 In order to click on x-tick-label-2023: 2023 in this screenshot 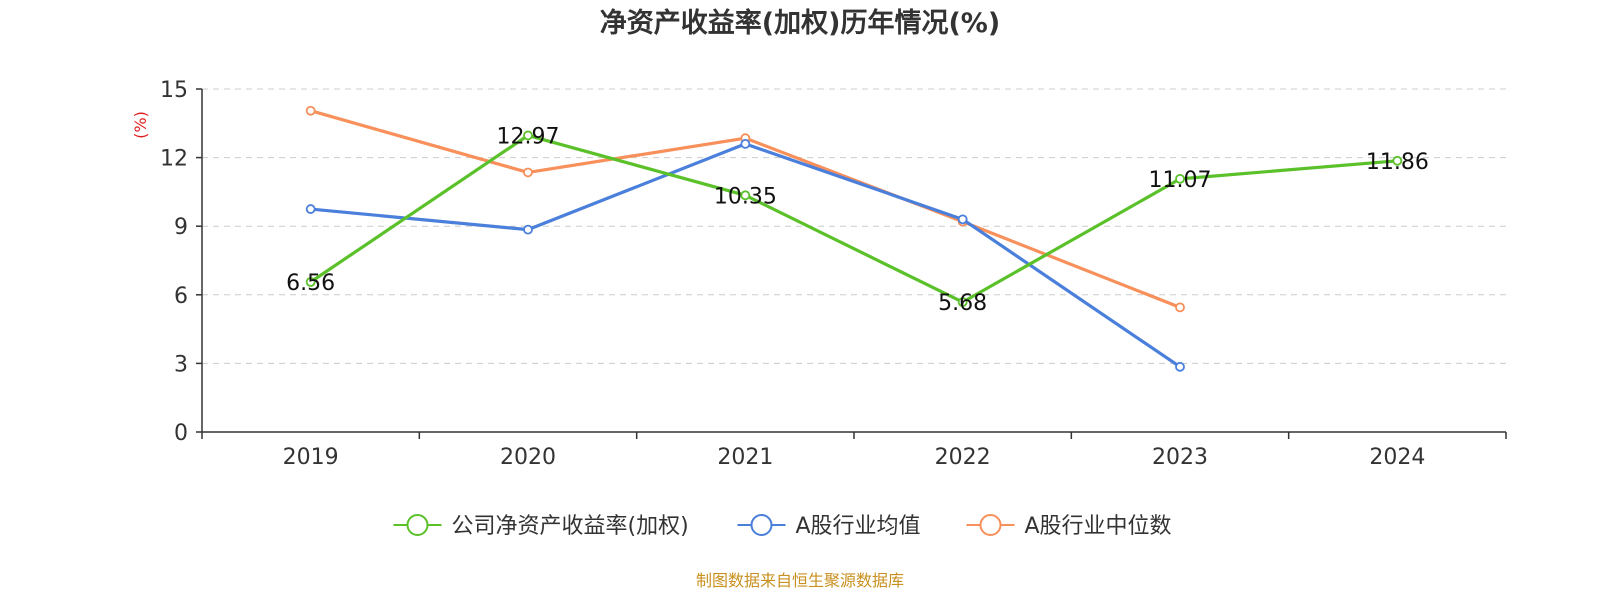, I will do `click(1180, 457)`.